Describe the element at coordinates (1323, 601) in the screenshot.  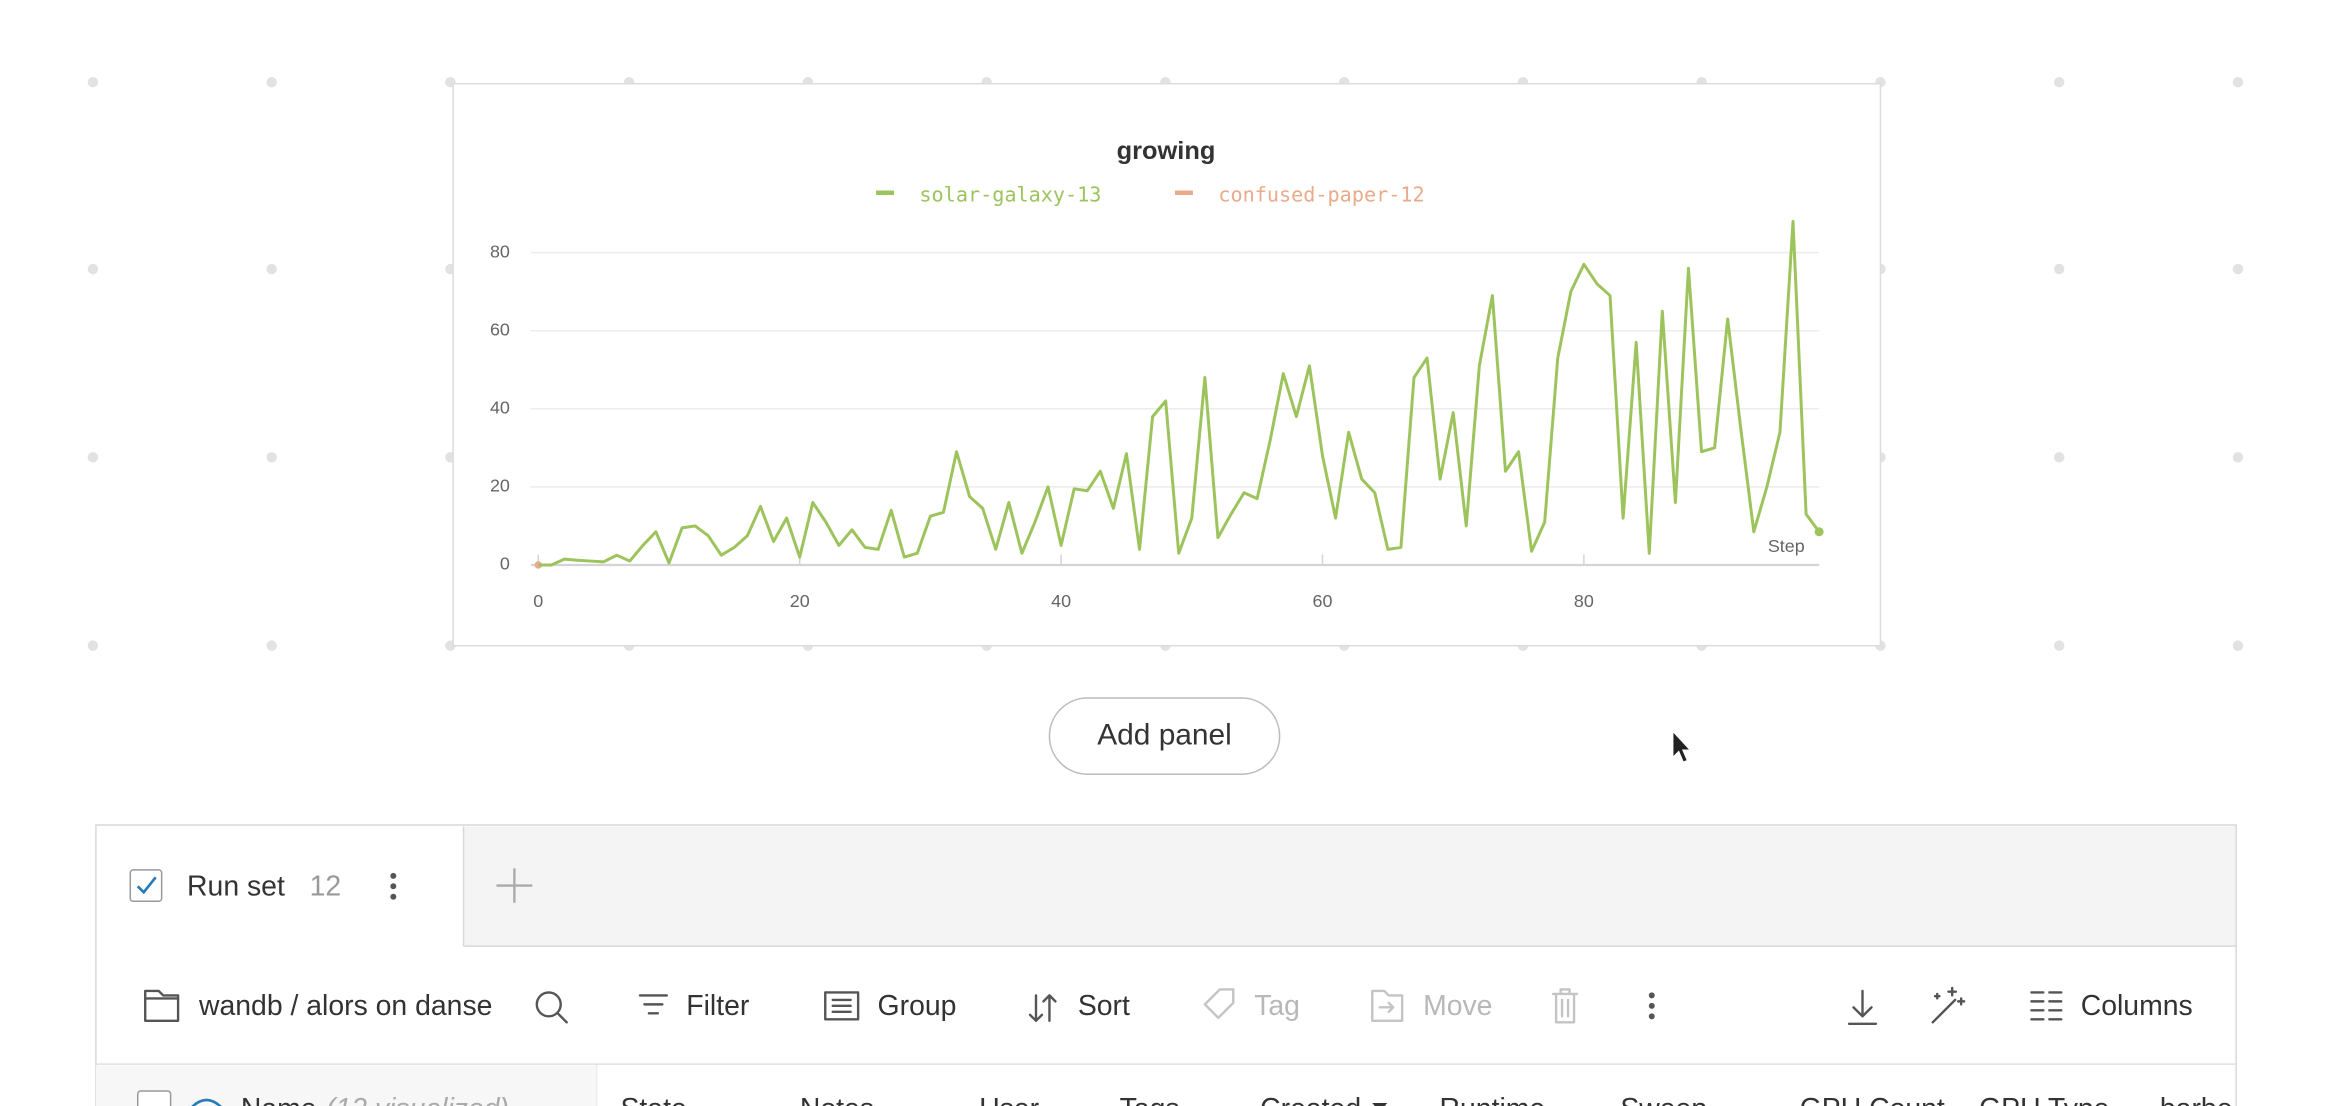
I see `x-tick-label: 60` at that location.